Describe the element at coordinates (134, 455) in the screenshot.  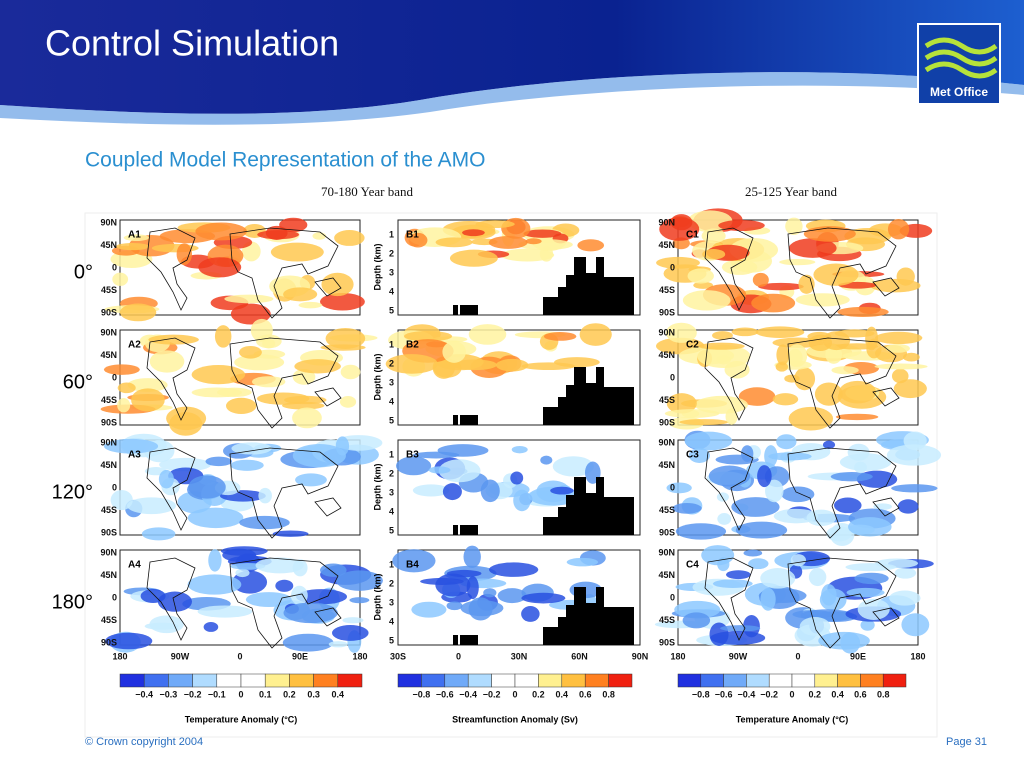
I see `panel-label: A3` at that location.